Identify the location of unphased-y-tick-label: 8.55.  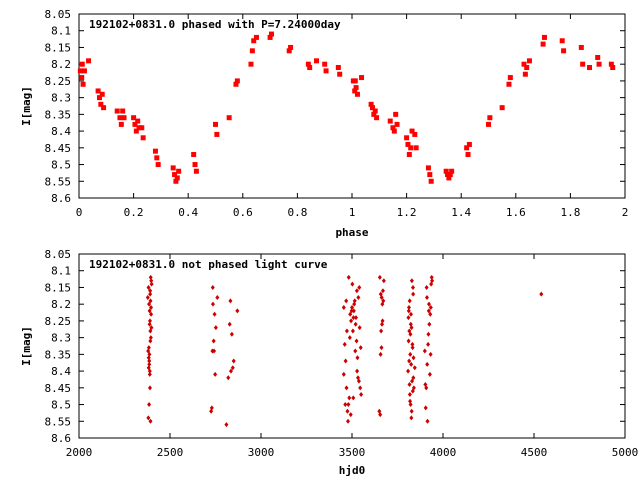
(58, 421).